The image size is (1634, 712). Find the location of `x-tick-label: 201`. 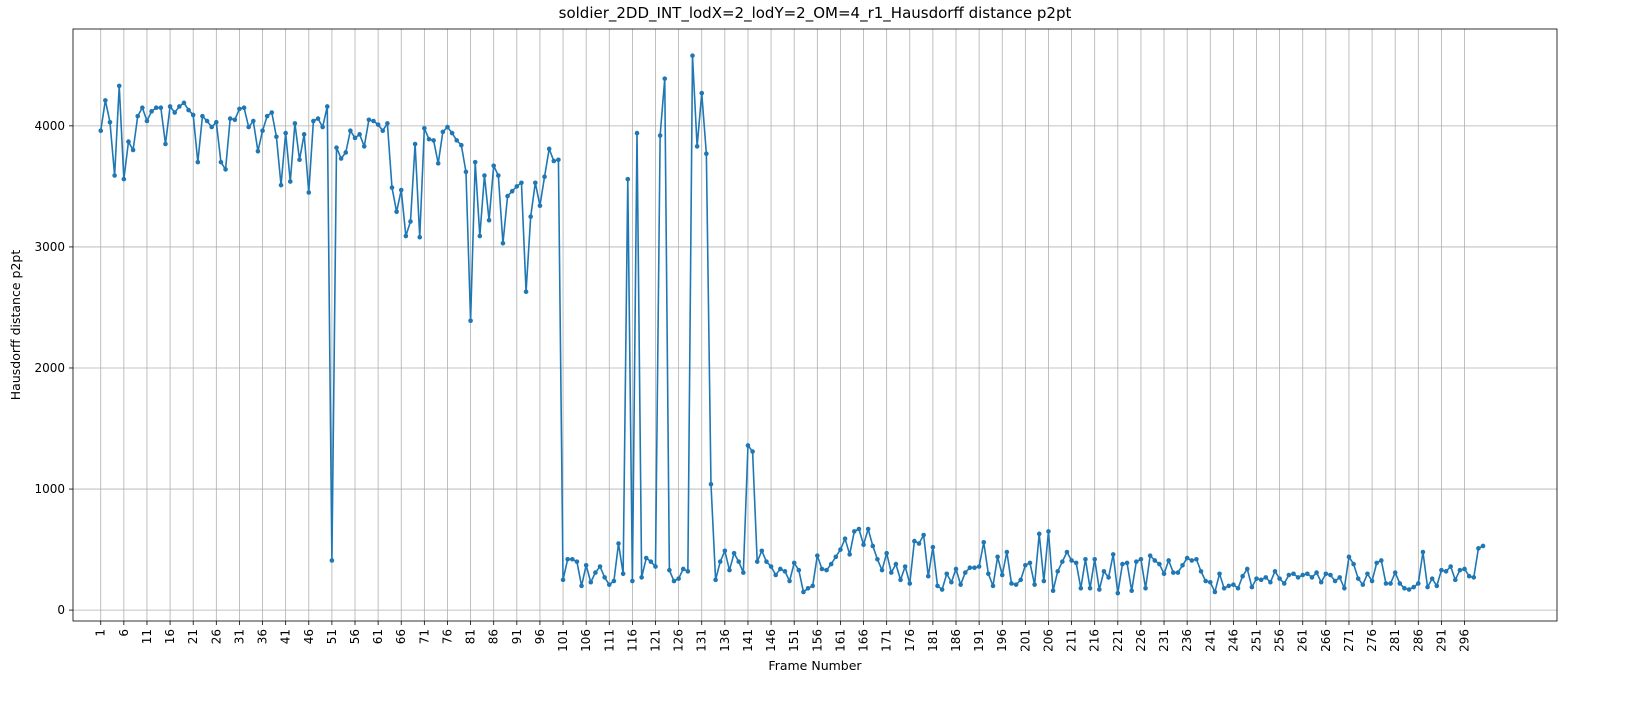

x-tick-label: 201 is located at coordinates (1025, 640).